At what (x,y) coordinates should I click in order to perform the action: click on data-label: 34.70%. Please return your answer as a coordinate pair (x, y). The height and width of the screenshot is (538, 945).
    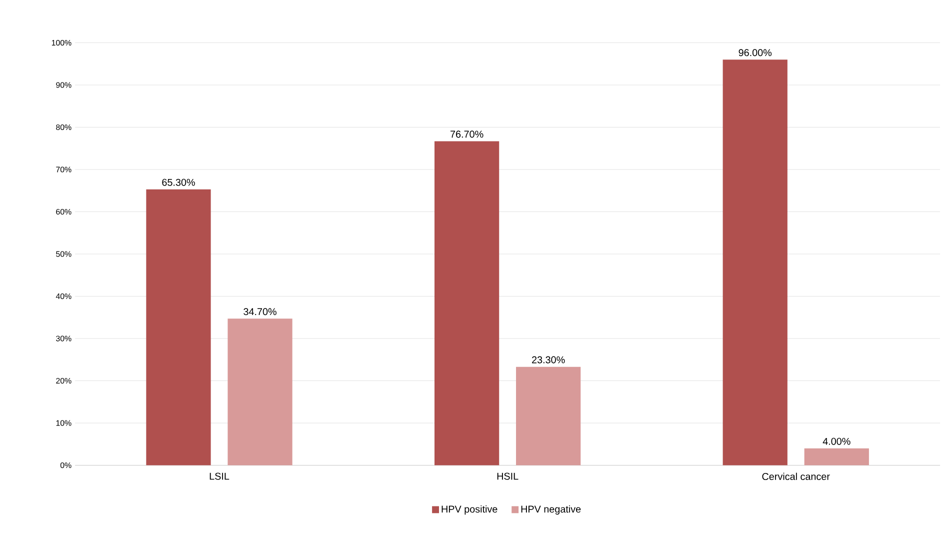
    Looking at the image, I should click on (260, 312).